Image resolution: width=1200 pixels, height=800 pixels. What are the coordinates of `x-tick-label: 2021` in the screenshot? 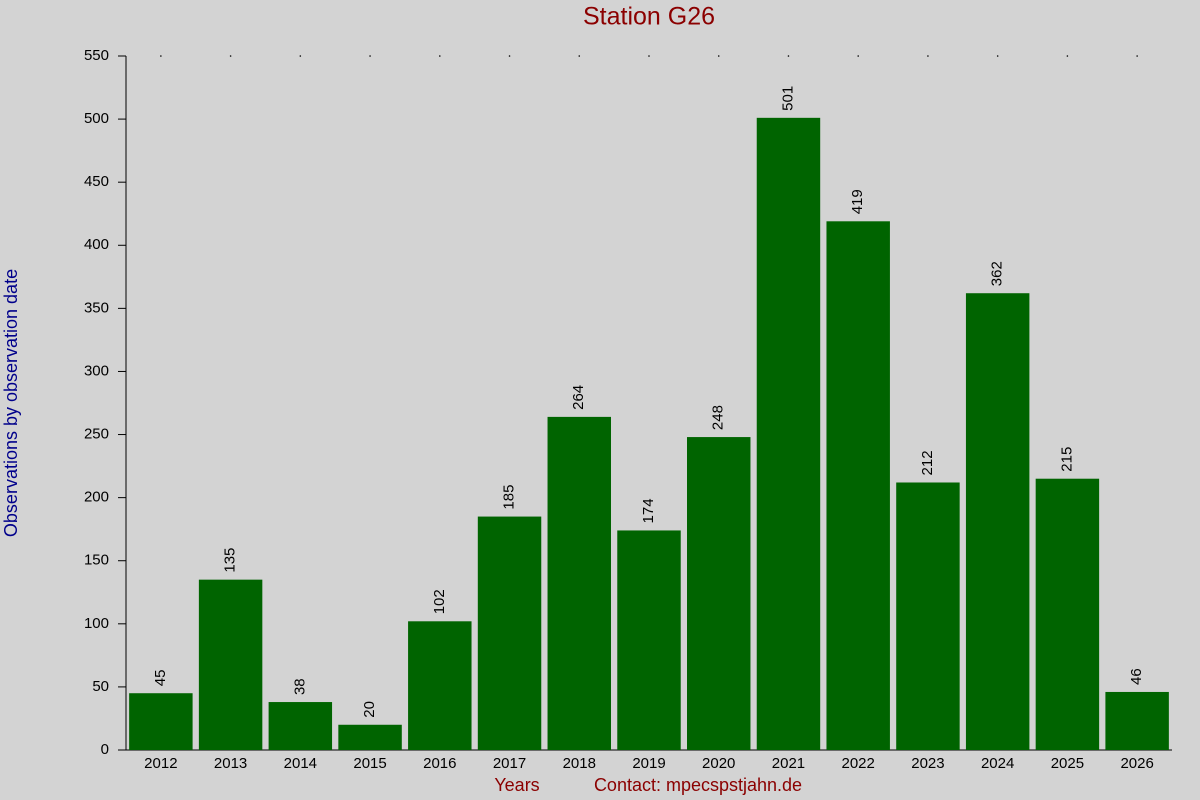 It's located at (788, 763).